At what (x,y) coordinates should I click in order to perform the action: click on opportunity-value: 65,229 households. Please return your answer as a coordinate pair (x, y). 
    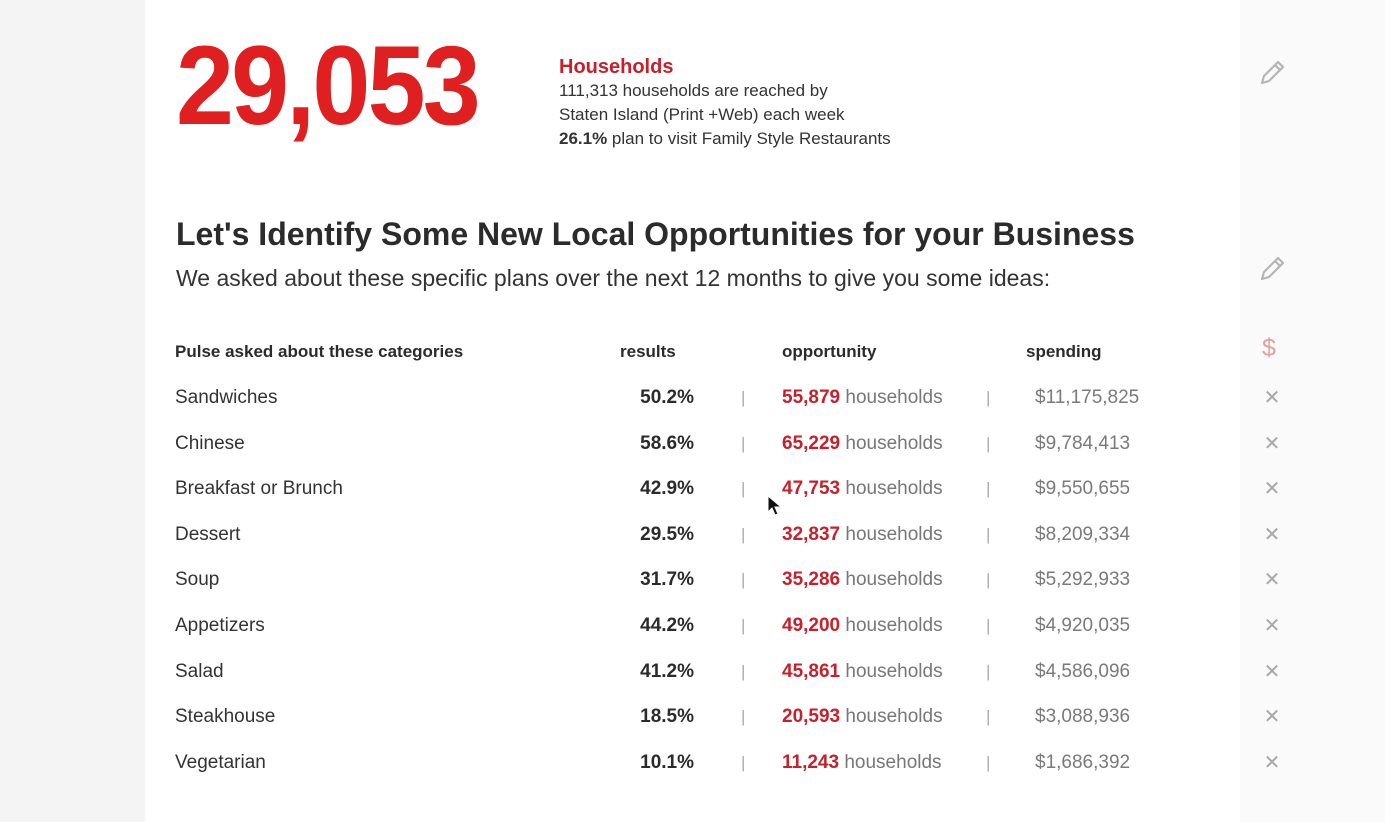
    Looking at the image, I should click on (862, 444).